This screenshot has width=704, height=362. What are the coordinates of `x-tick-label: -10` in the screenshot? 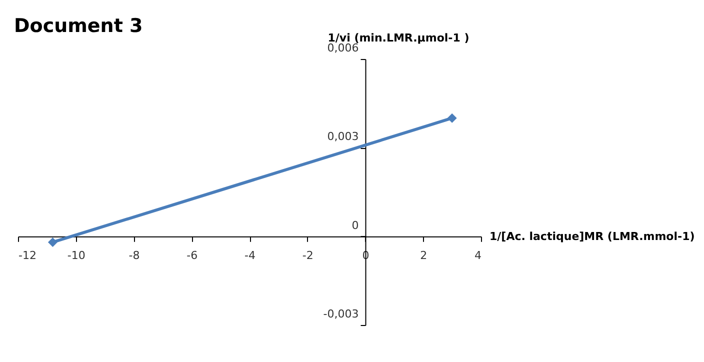 It's located at (76, 255).